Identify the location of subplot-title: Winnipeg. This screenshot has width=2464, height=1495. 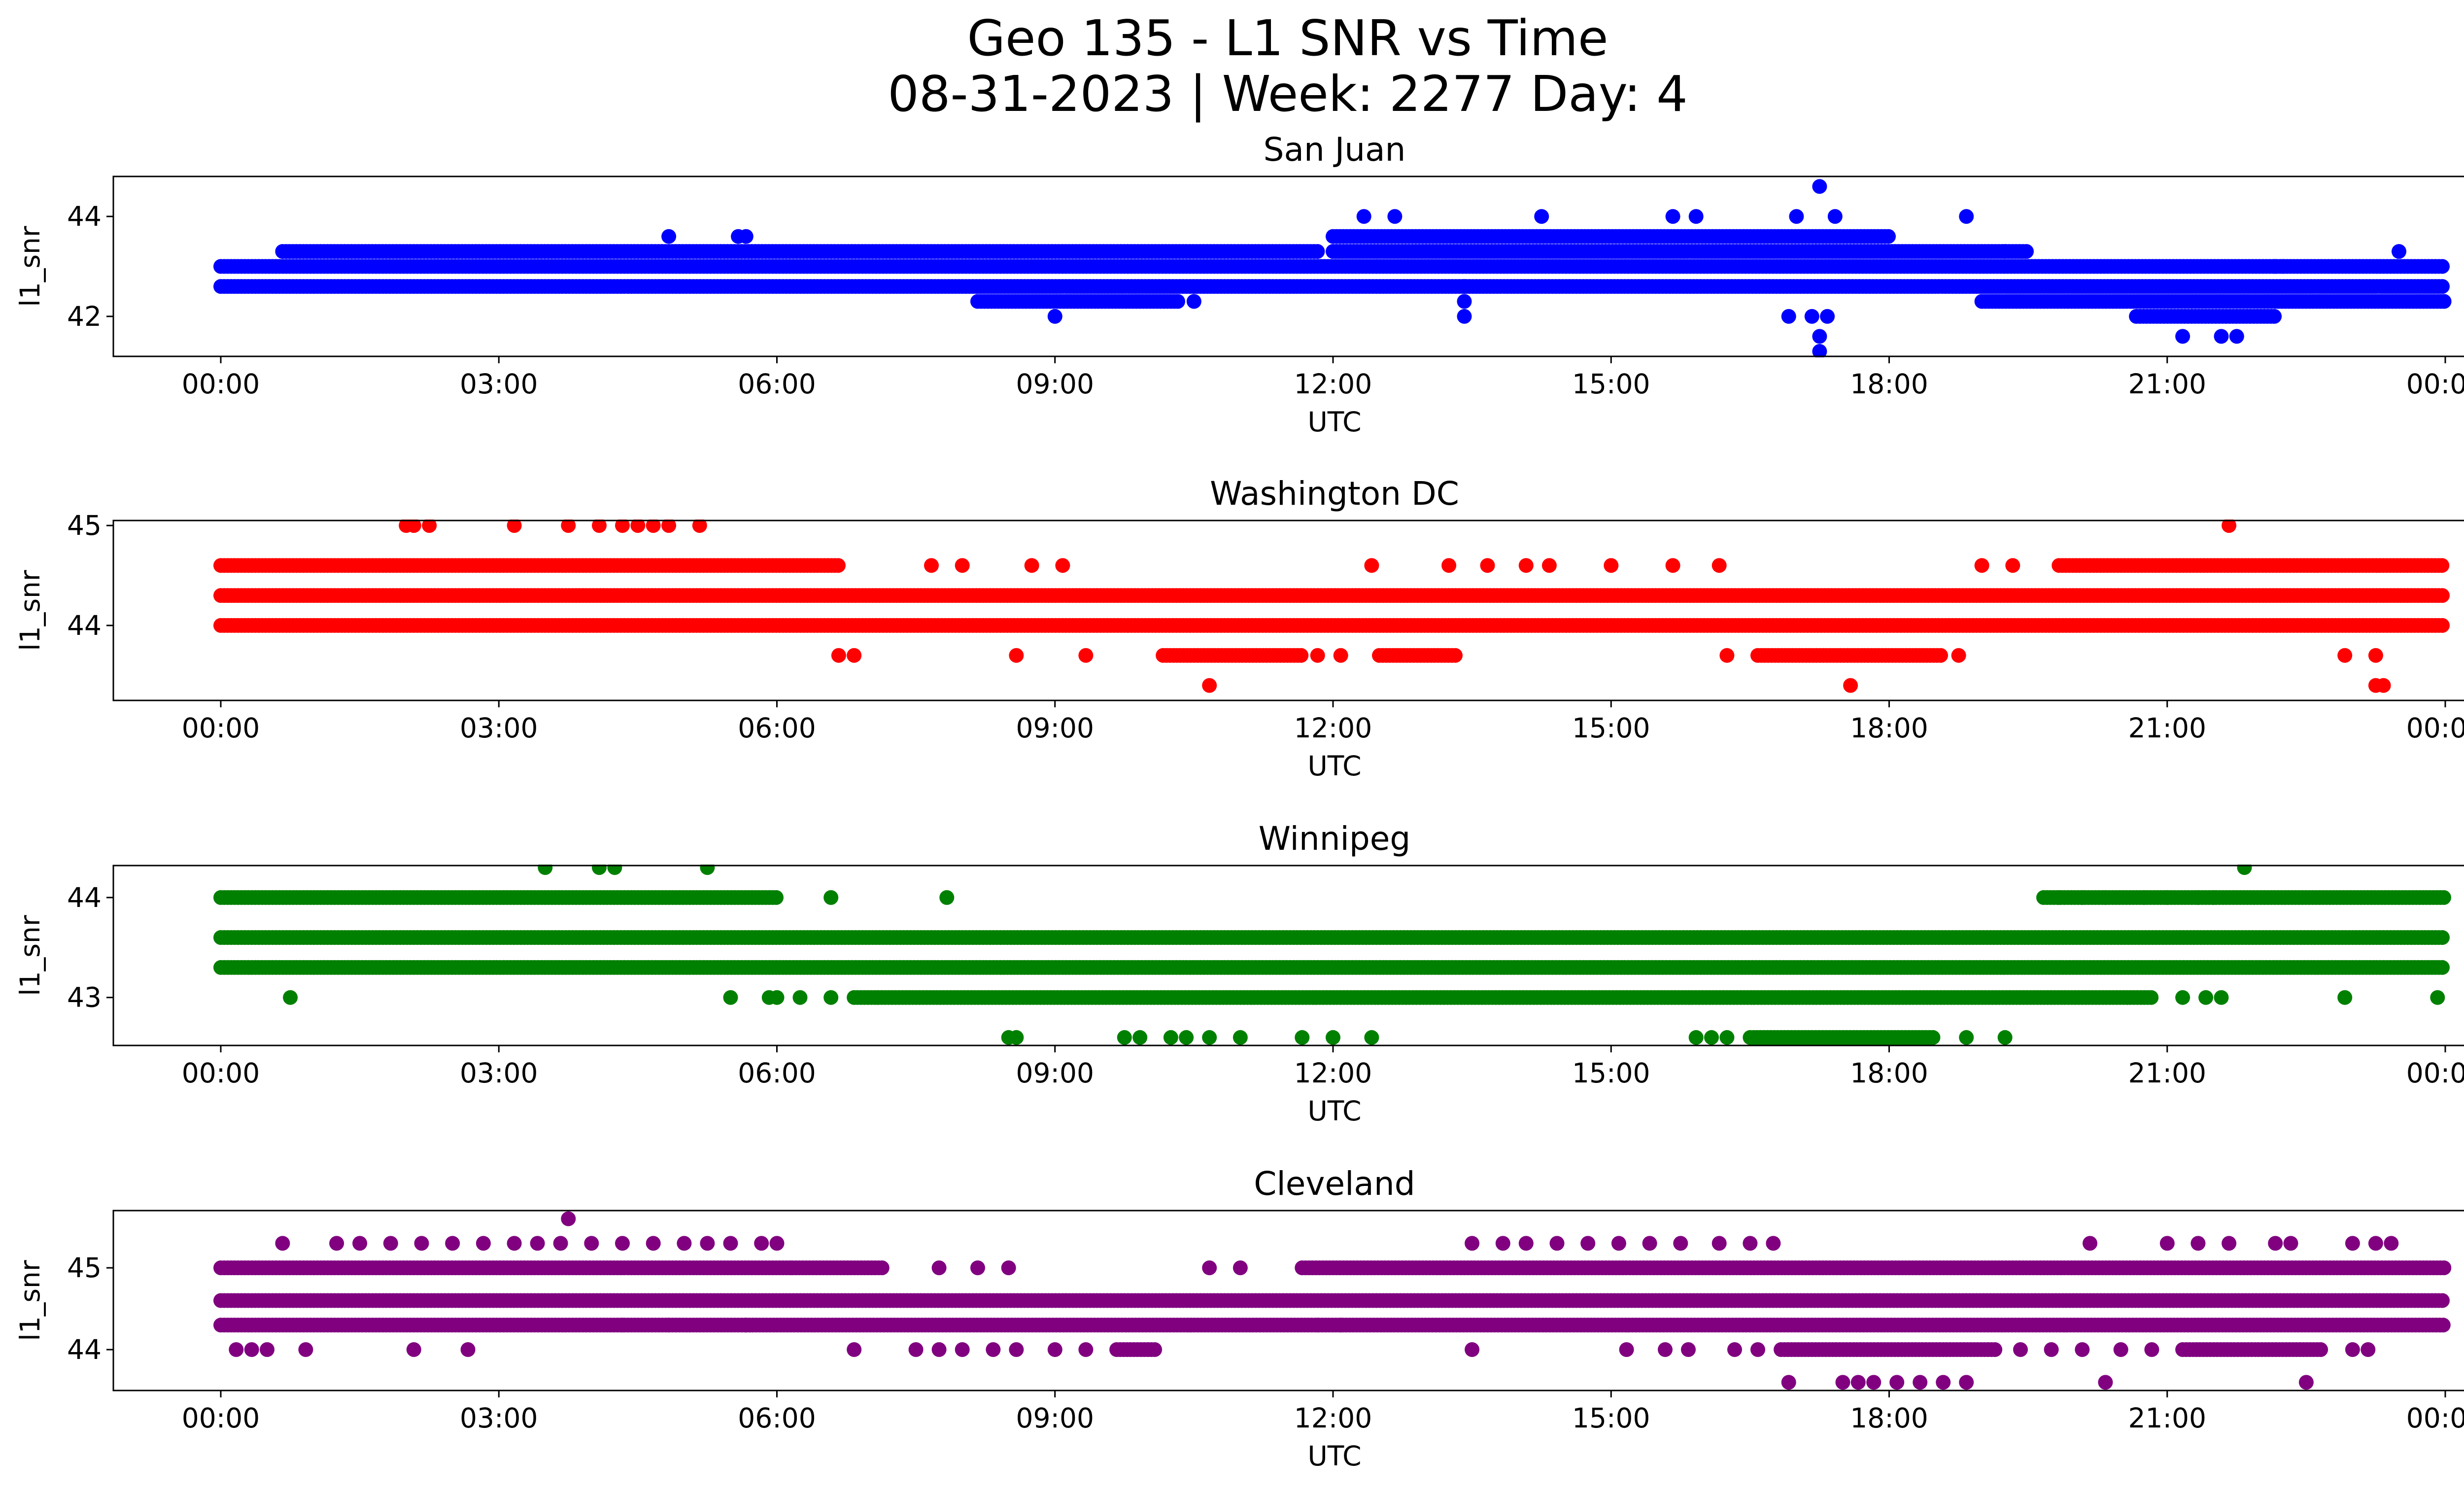
(1335, 839).